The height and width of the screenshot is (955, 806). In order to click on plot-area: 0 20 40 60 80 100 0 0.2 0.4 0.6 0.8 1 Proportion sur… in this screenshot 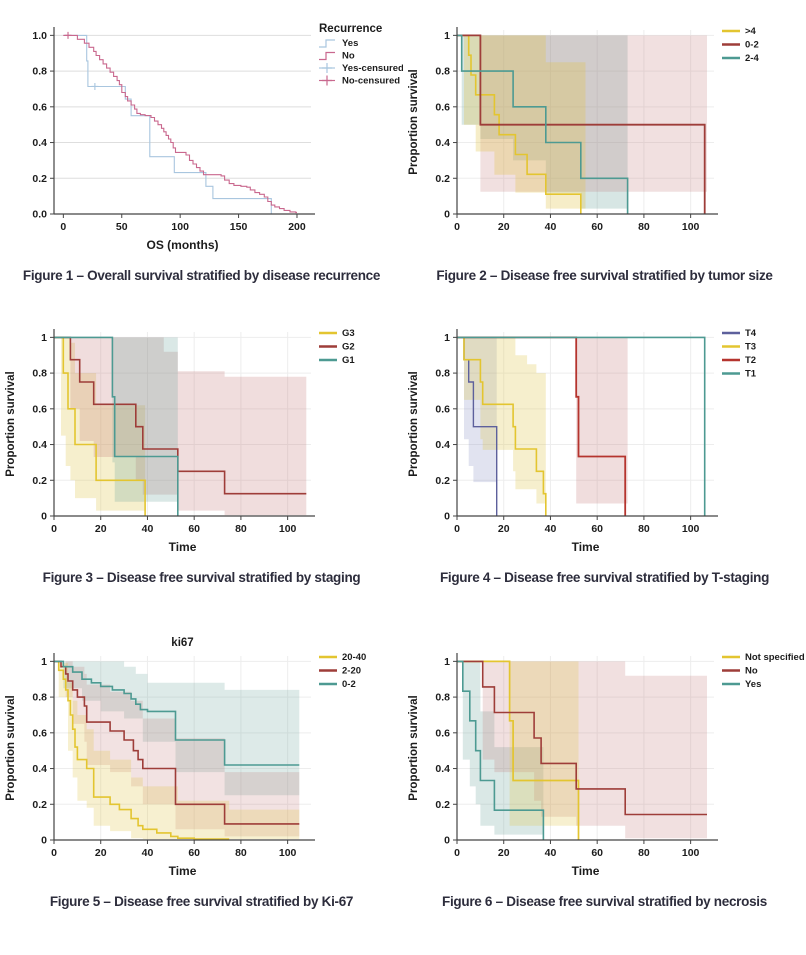, I will do `click(583, 129)`.